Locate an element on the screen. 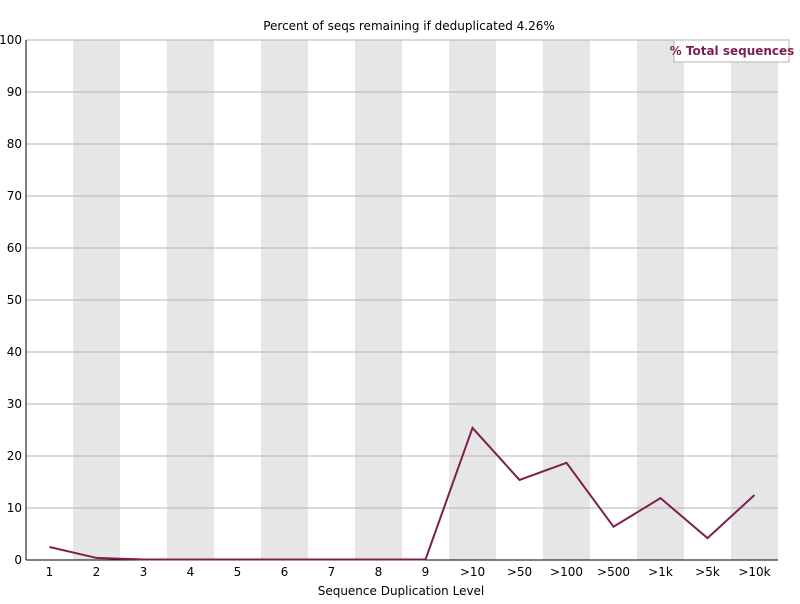 Image resolution: width=800 pixels, height=604 pixels. x-axis-label: Sequence Duplication Level is located at coordinates (401, 591).